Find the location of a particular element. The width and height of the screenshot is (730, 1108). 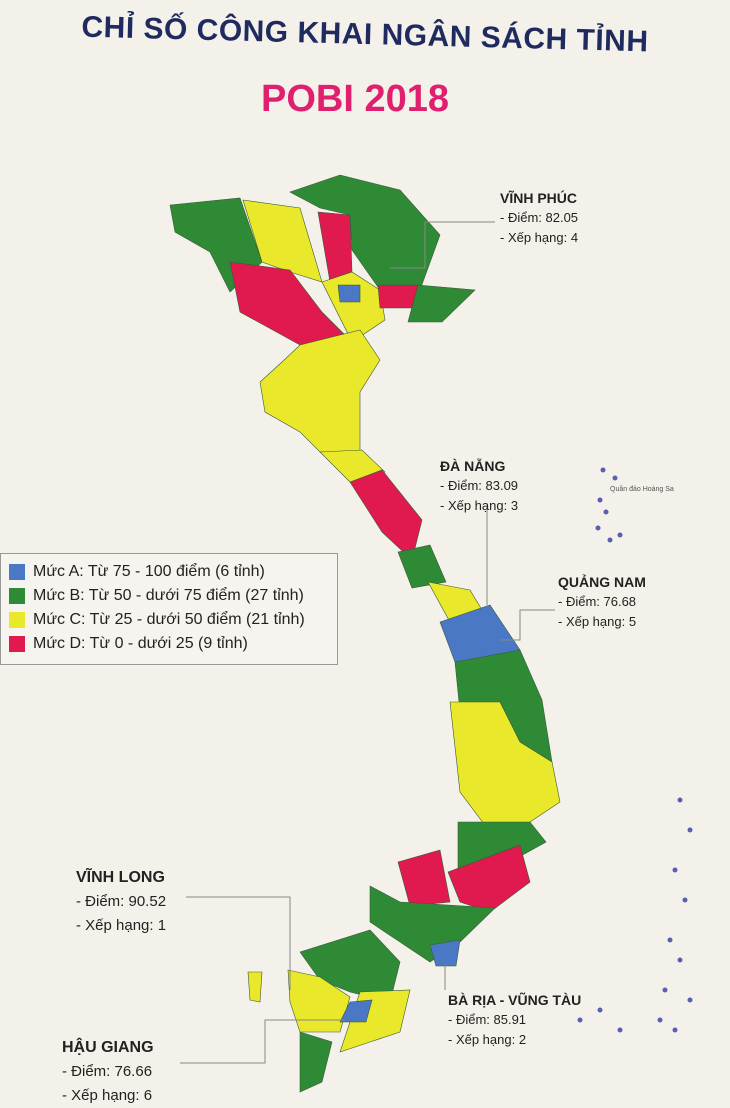

callout-score: - Điểm: 83.09 is located at coordinates (479, 485).